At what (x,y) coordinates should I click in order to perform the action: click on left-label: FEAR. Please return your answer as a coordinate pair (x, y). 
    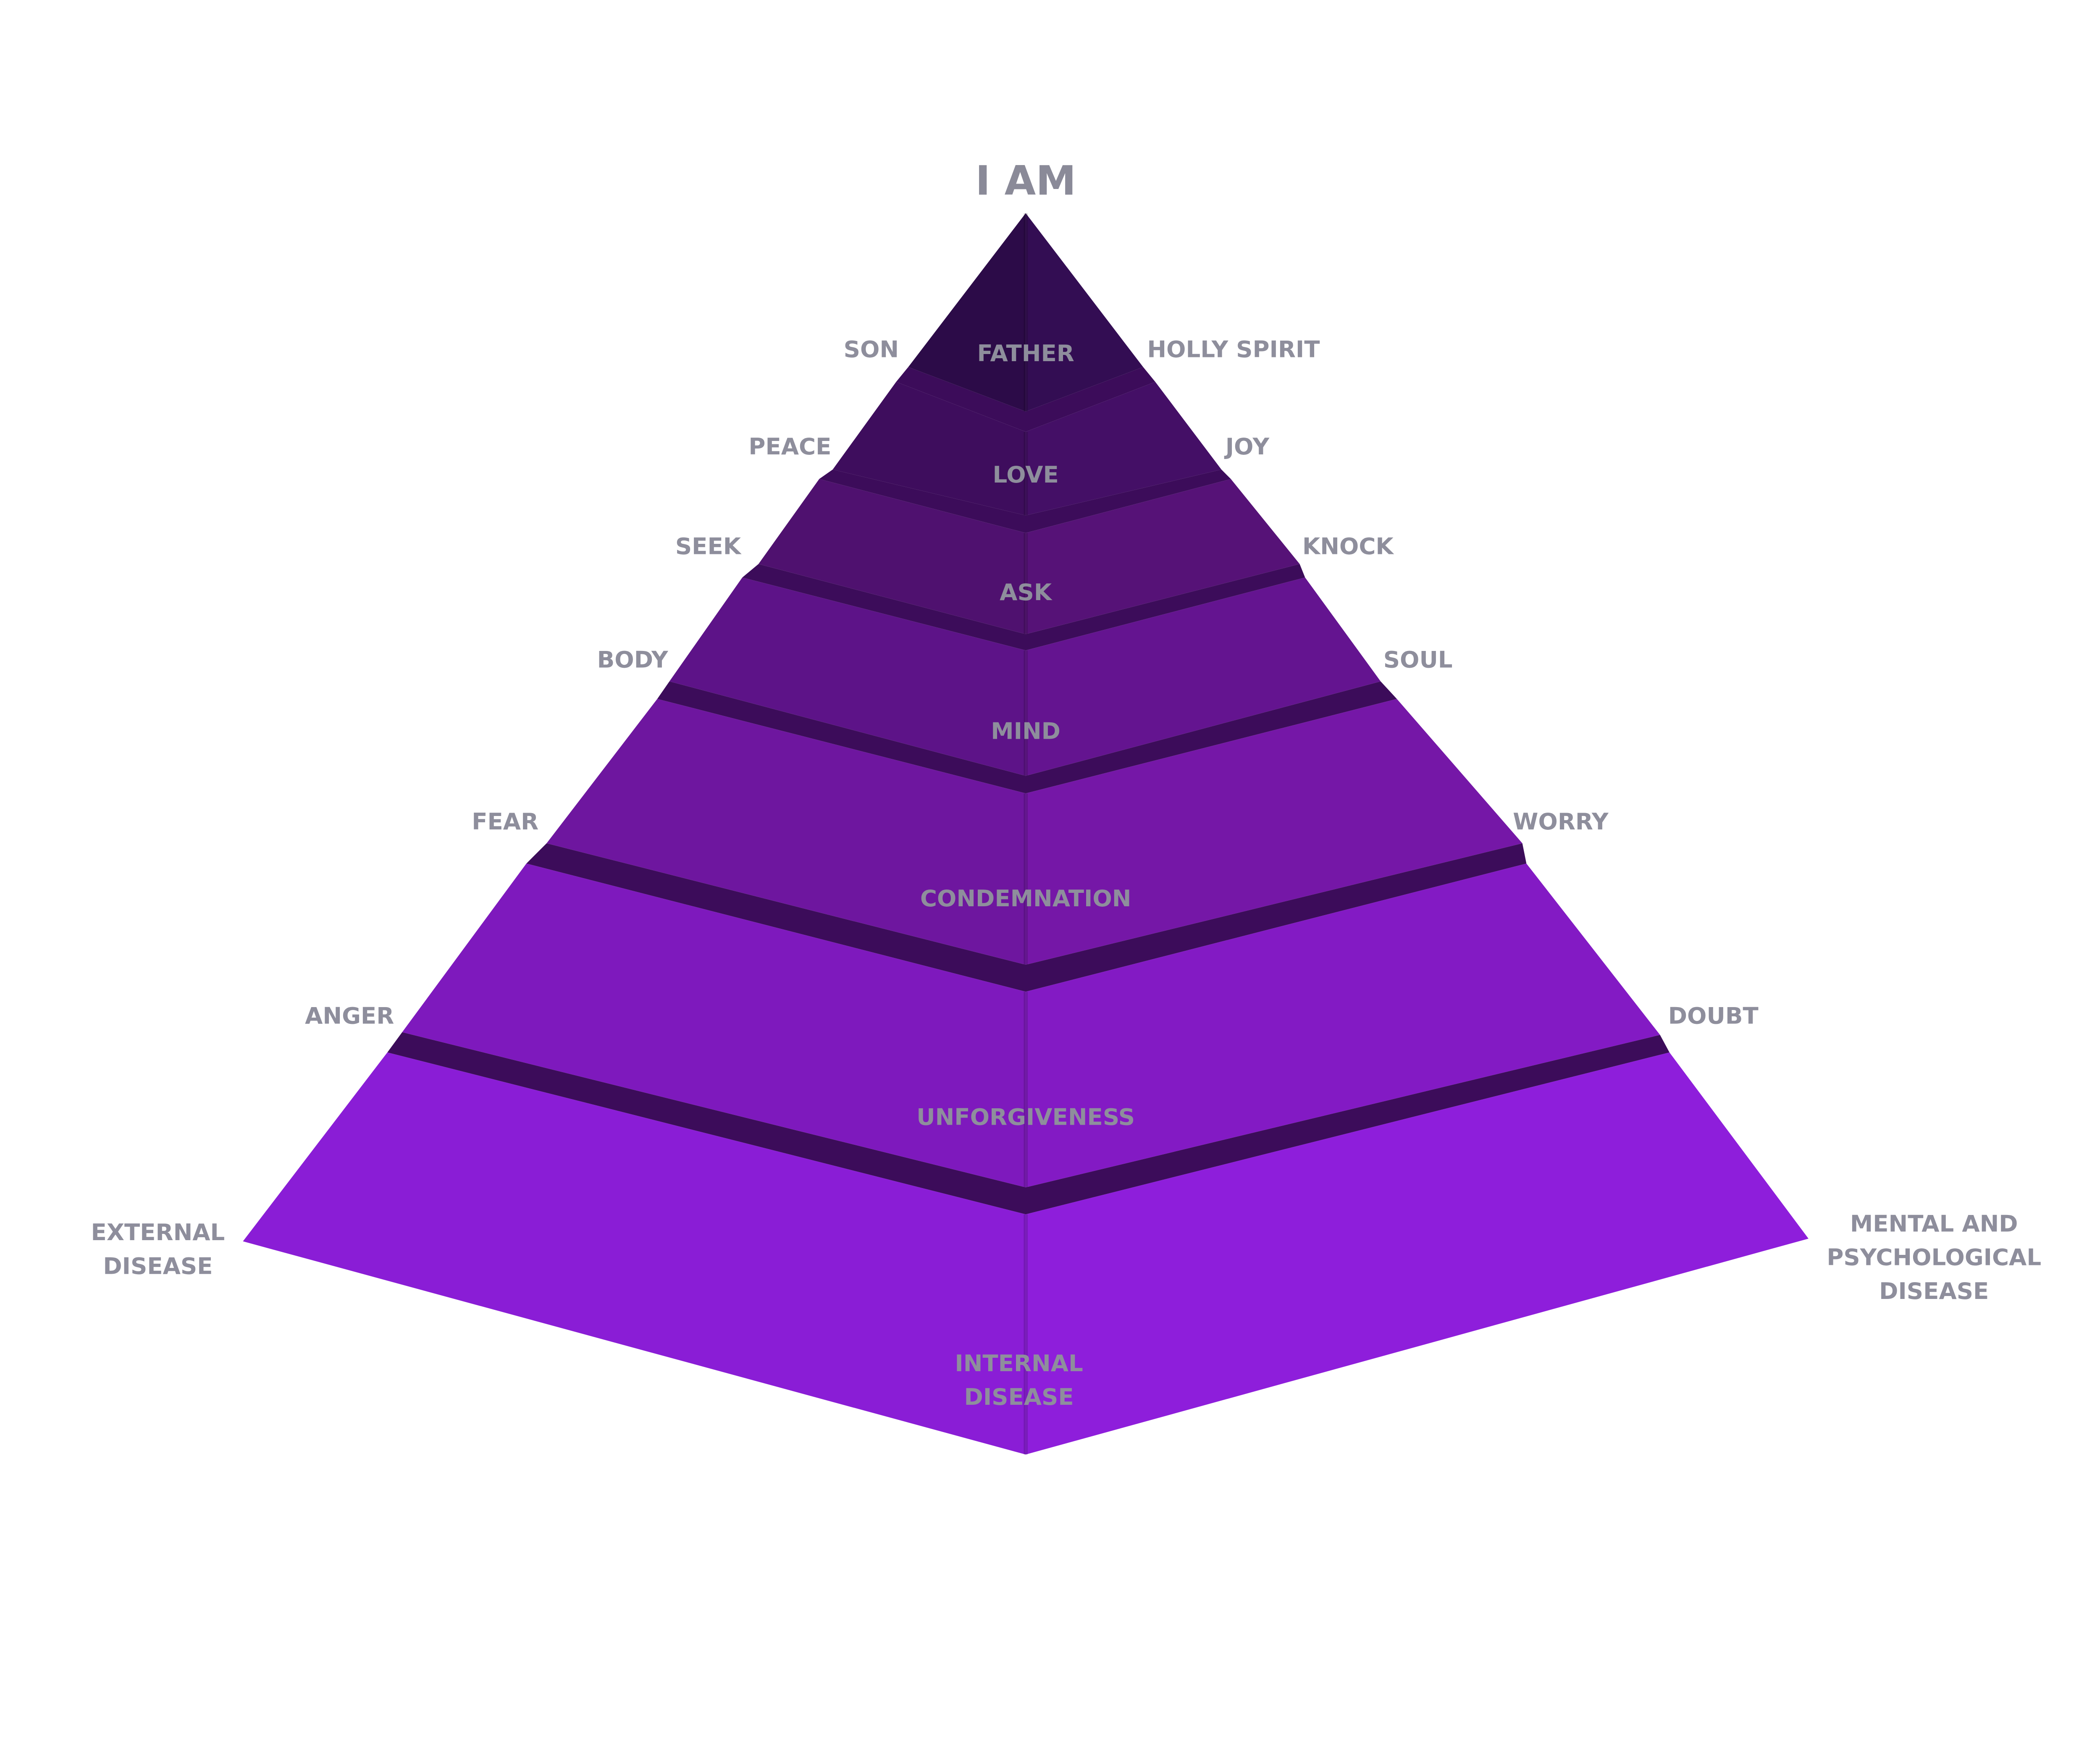
    Looking at the image, I should click on (505, 821).